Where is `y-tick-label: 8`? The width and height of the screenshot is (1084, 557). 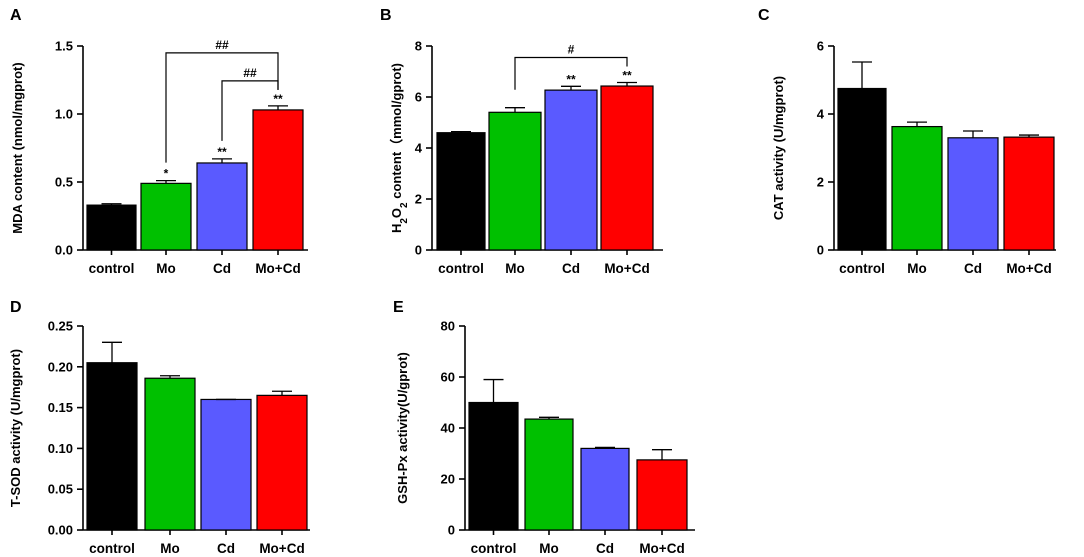
y-tick-label: 8 is located at coordinates (418, 46).